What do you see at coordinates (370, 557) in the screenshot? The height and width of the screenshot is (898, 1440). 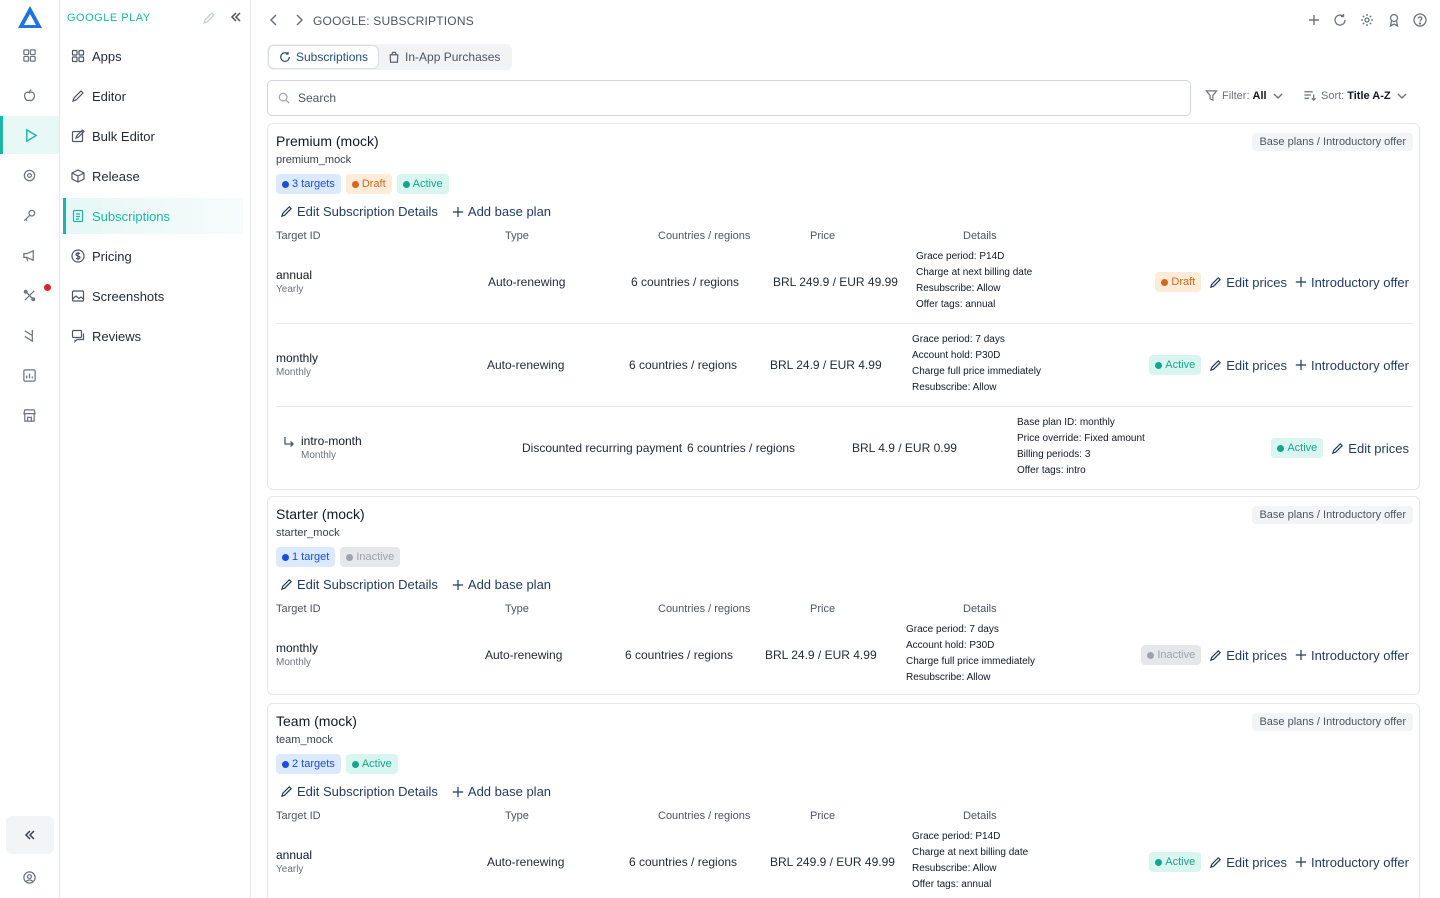 I see `status-badge: Inactive` at bounding box center [370, 557].